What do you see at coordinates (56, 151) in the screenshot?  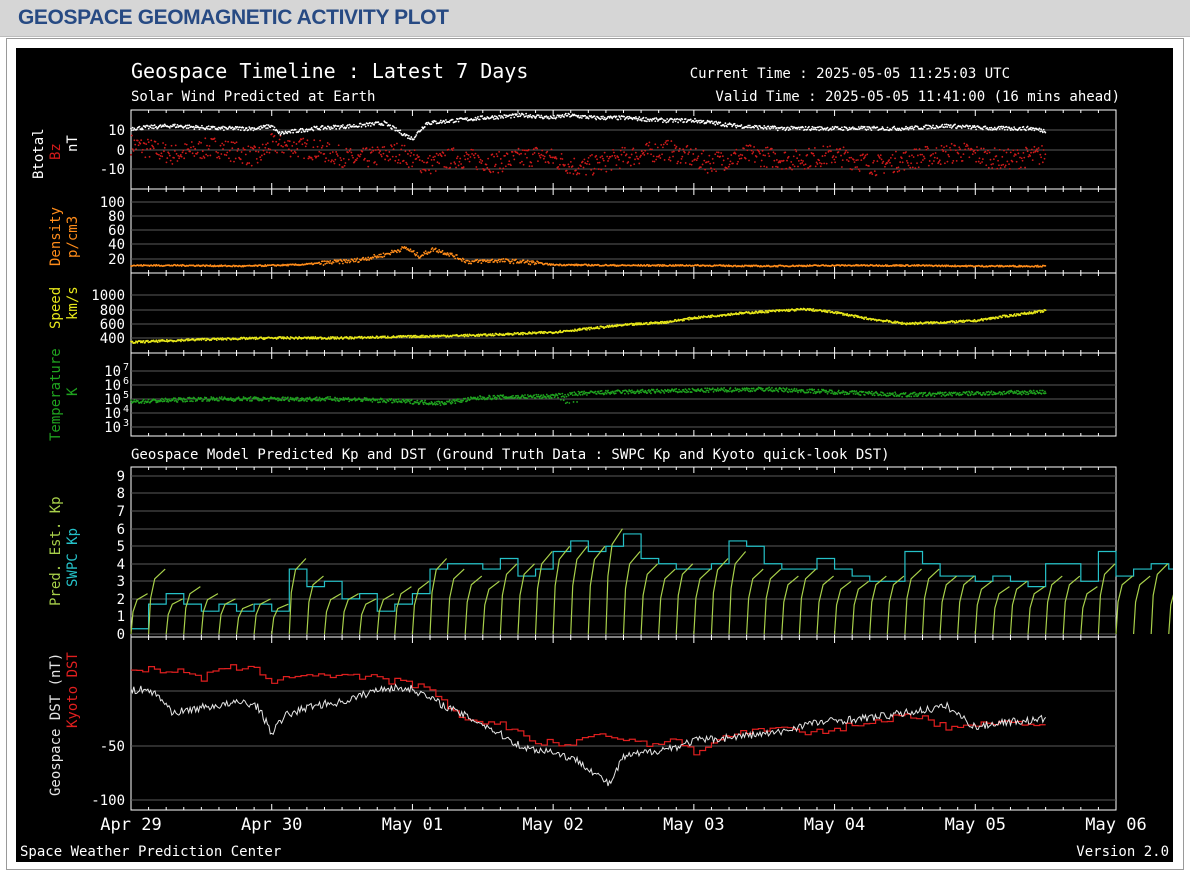 I see `bz-axis-label: Bz` at bounding box center [56, 151].